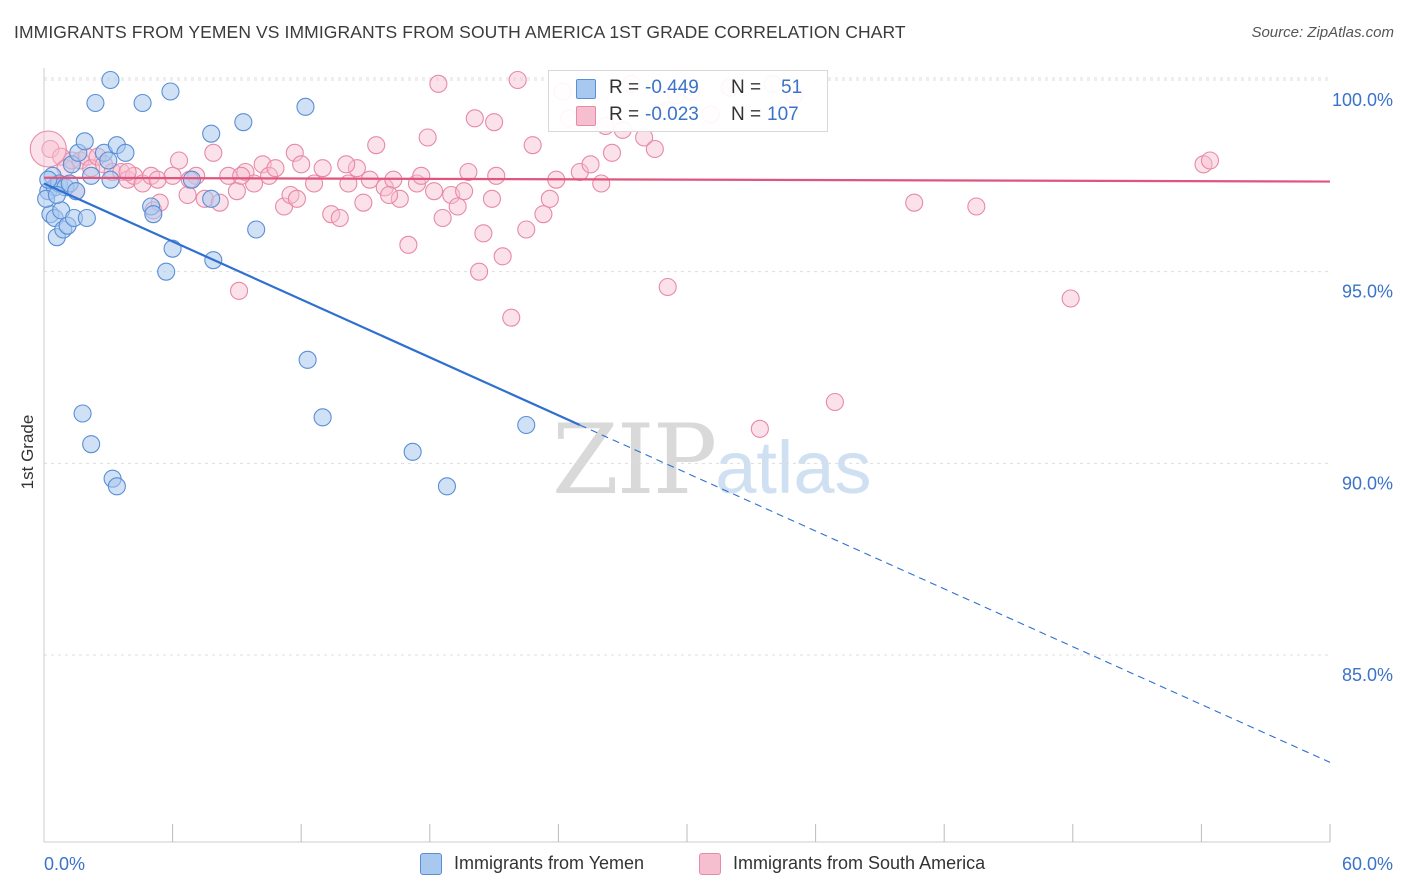 The image size is (1406, 892). I want to click on legend-r-value: -0.449, so click(672, 87).